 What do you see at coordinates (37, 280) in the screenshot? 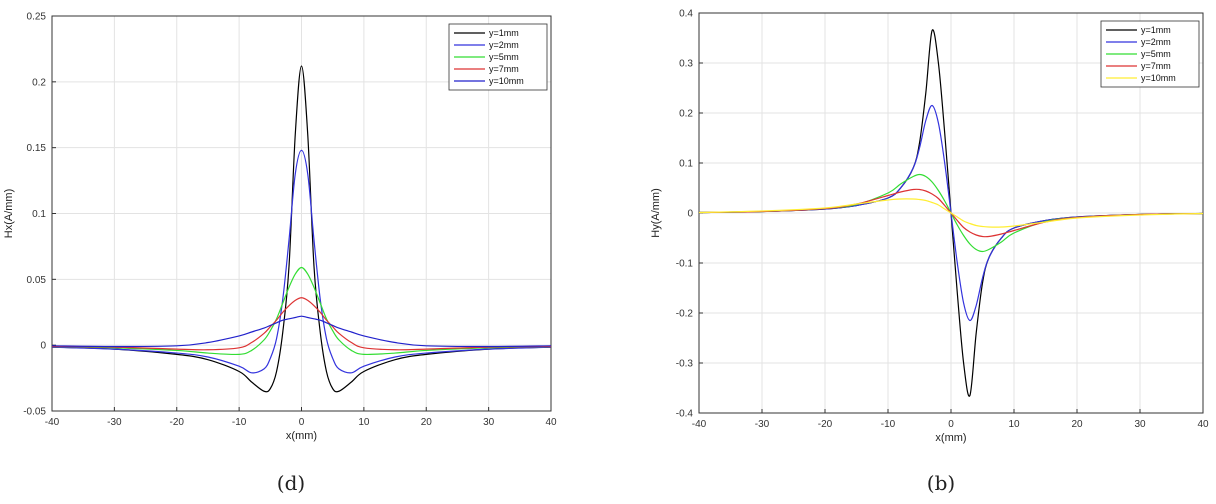
I see `y-tick-label: 0.05` at bounding box center [37, 280].